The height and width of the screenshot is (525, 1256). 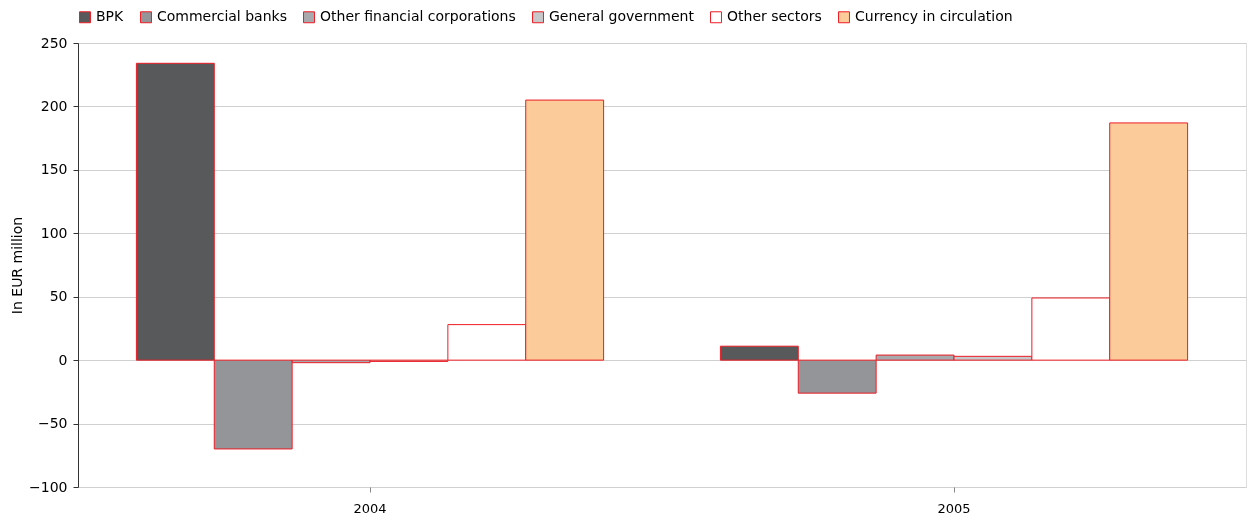 I want to click on legend-label: Other financial corporations, so click(x=418, y=16).